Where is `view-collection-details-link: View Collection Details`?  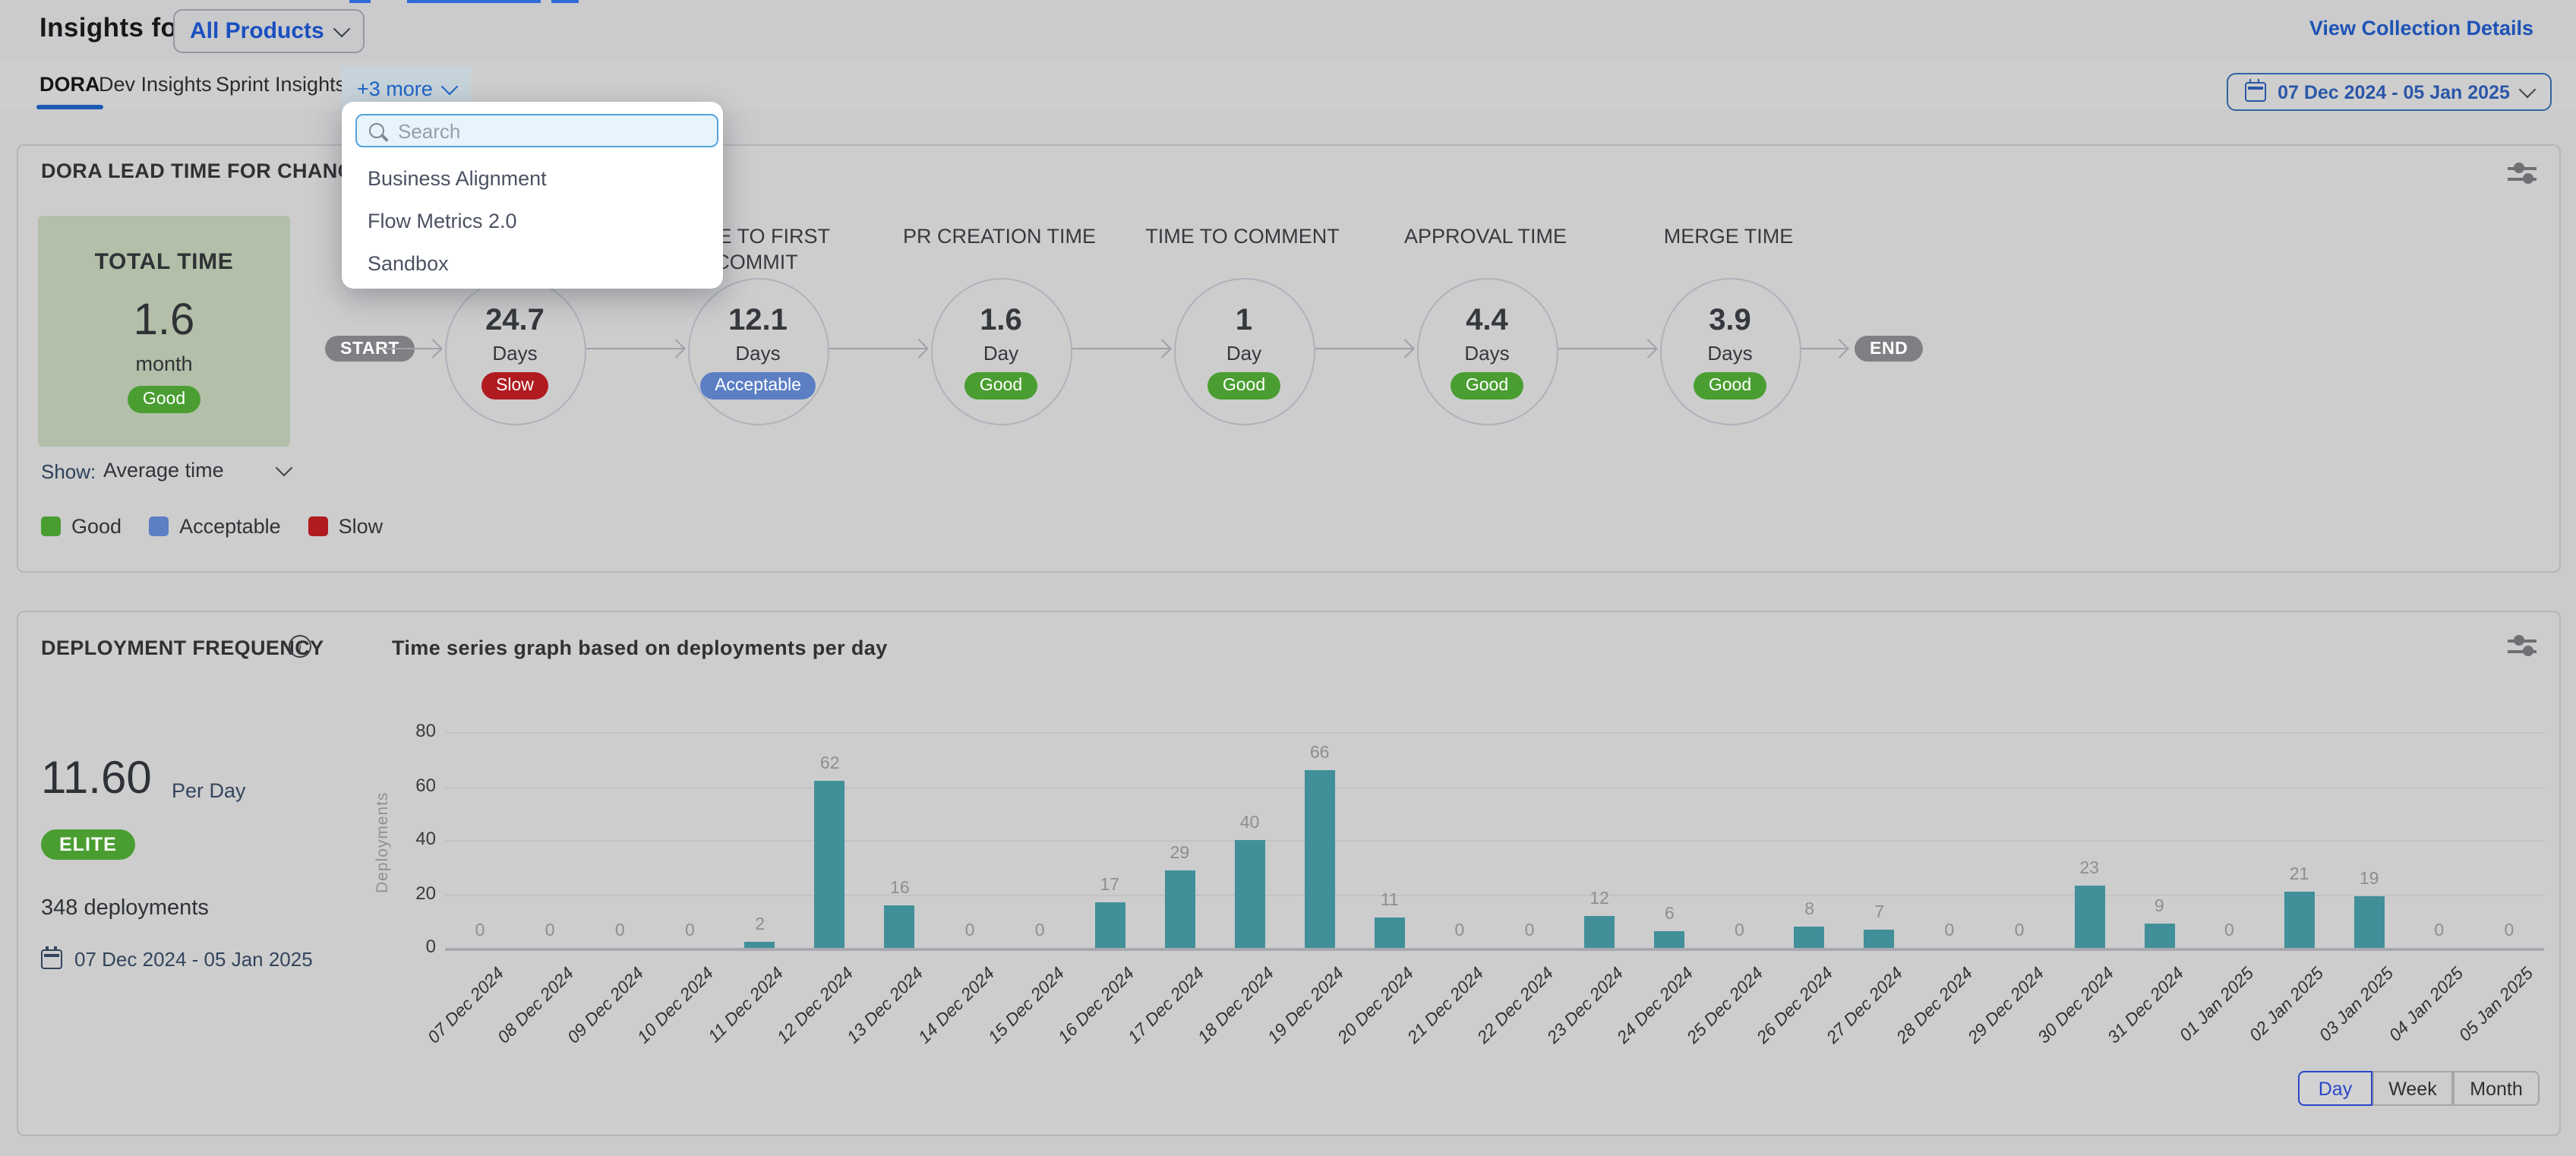 view-collection-details-link: View Collection Details is located at coordinates (2421, 28).